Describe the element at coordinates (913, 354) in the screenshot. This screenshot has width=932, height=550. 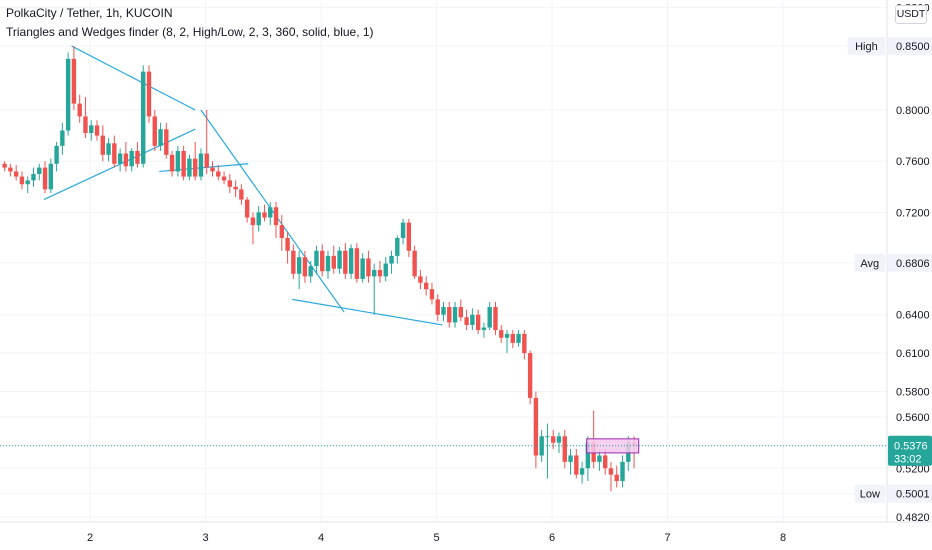
I see `y-tick-label: 0.6100` at that location.